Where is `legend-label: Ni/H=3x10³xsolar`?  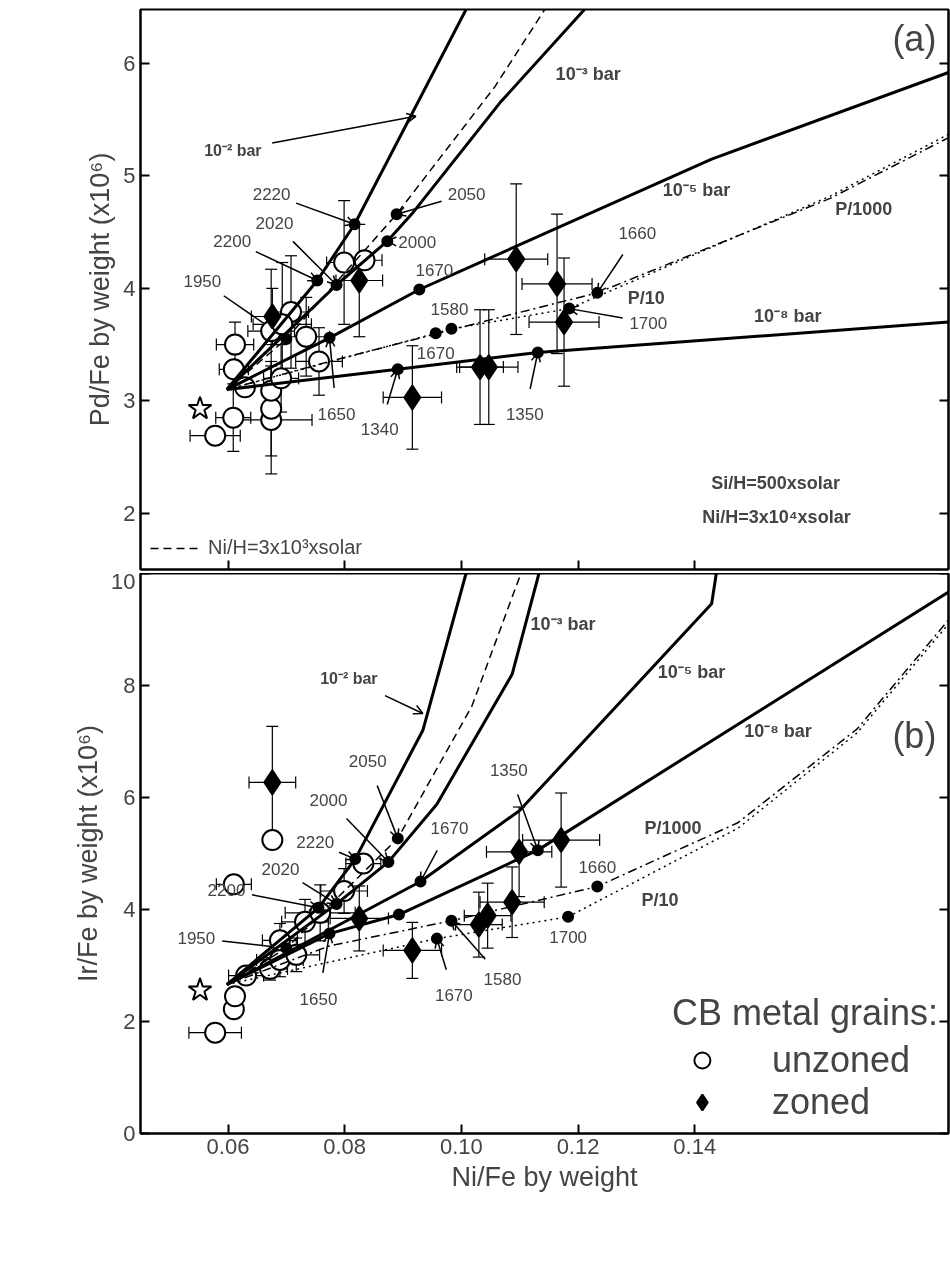
legend-label: Ni/H=3x10³xsolar is located at coordinates (285, 547).